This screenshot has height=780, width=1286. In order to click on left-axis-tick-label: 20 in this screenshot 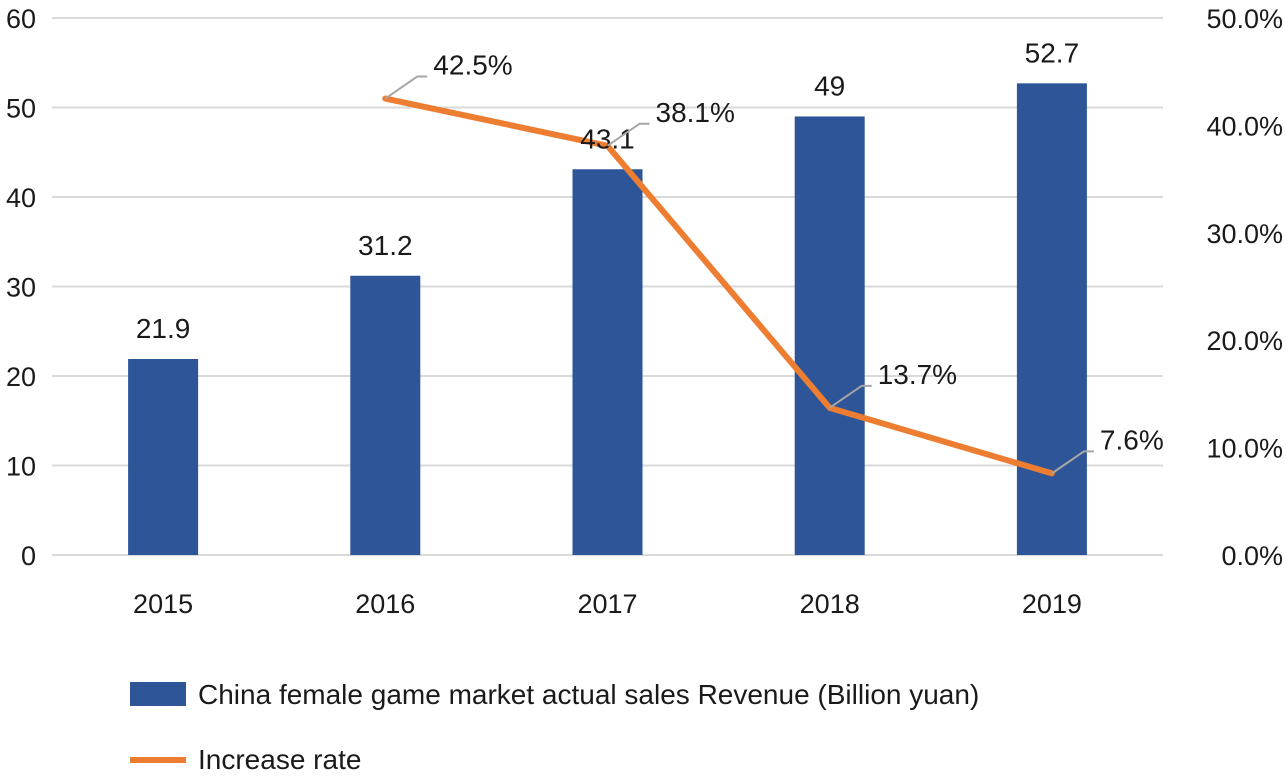, I will do `click(21, 377)`.